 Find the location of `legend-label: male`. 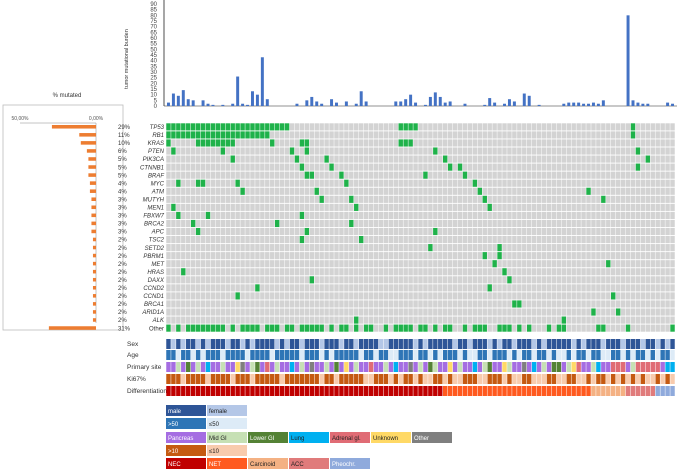

legend-label: male is located at coordinates (175, 412).